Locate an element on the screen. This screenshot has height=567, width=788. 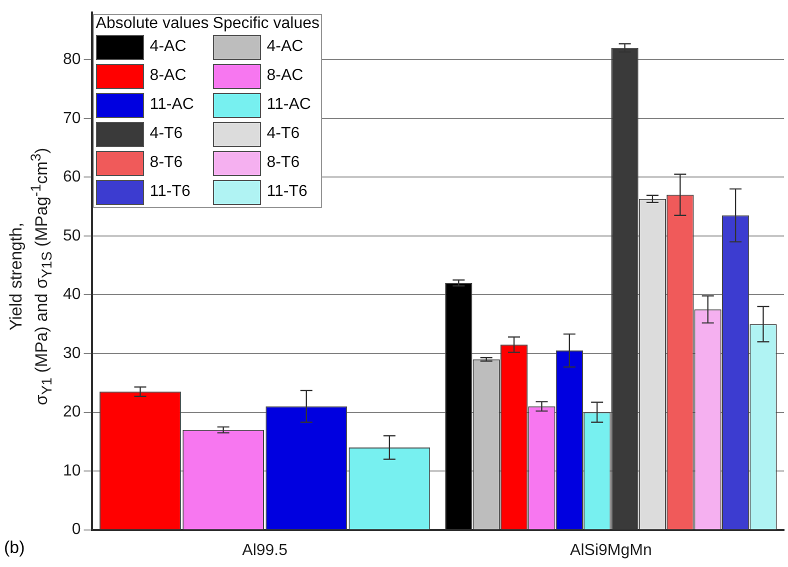
y-tick-label: 50 is located at coordinates (72, 235).